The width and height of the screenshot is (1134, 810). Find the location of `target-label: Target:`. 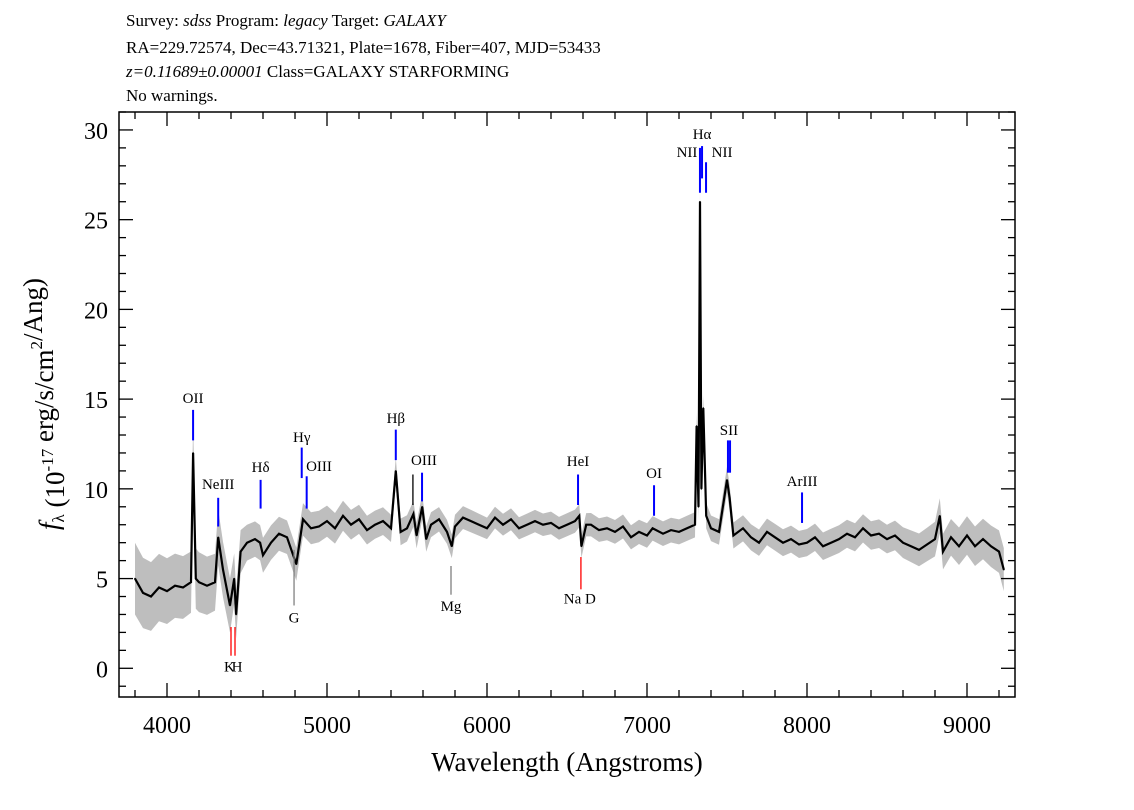

target-label: Target: is located at coordinates (355, 20).